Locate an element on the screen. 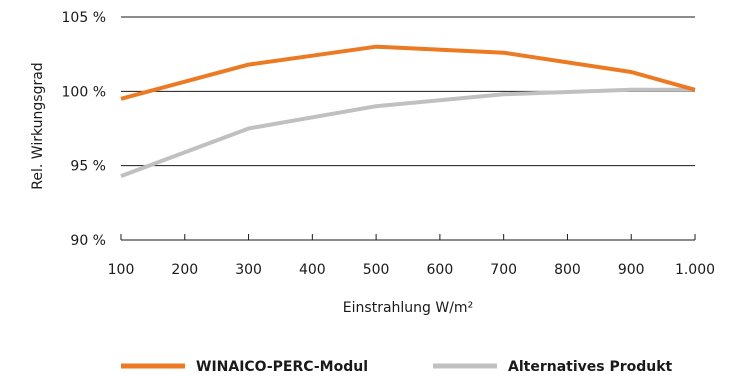  legend: WINAICO-PERC-Modul Alternatives Produkt is located at coordinates (397, 367).